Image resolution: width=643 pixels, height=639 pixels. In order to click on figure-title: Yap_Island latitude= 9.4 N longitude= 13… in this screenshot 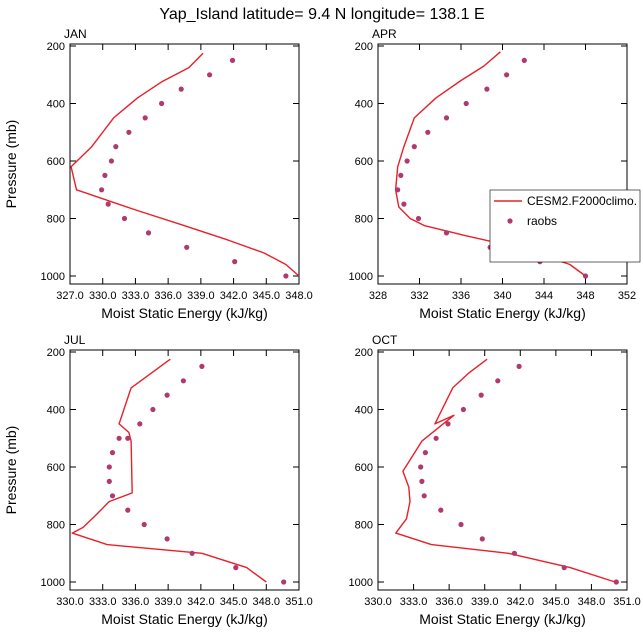, I will do `click(321, 14)`.